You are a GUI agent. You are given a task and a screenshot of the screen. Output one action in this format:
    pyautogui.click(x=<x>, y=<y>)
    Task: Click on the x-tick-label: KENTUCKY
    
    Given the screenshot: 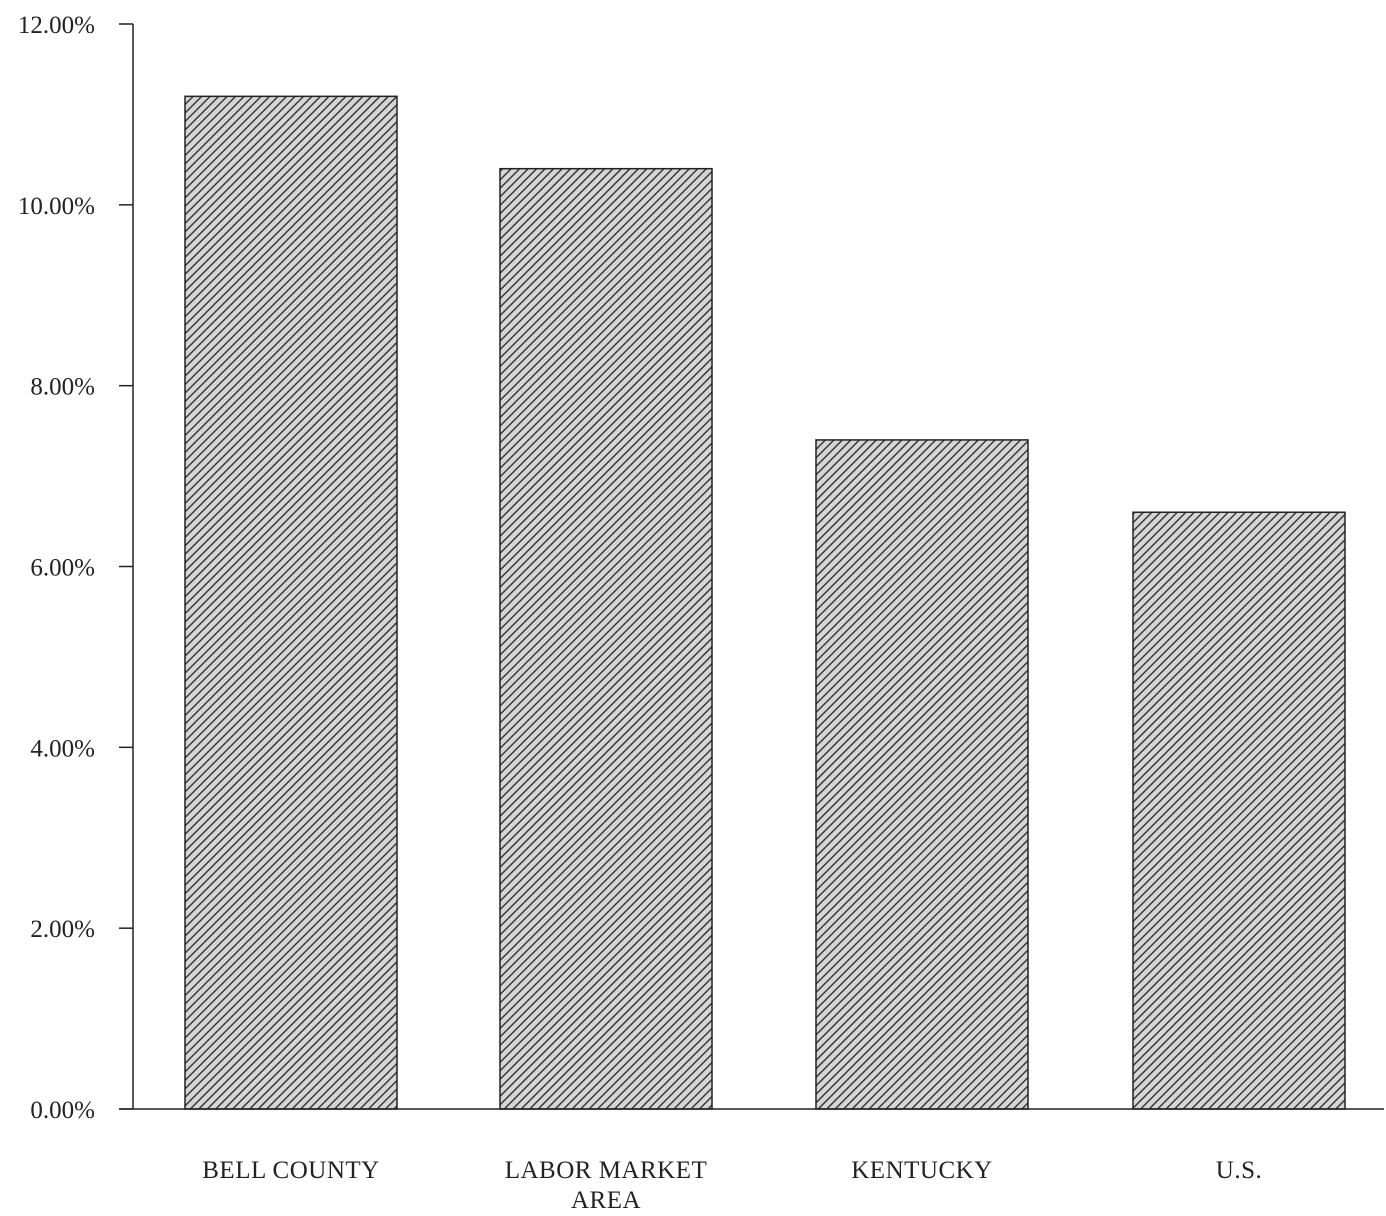 What is the action you would take?
    pyautogui.click(x=922, y=1170)
    